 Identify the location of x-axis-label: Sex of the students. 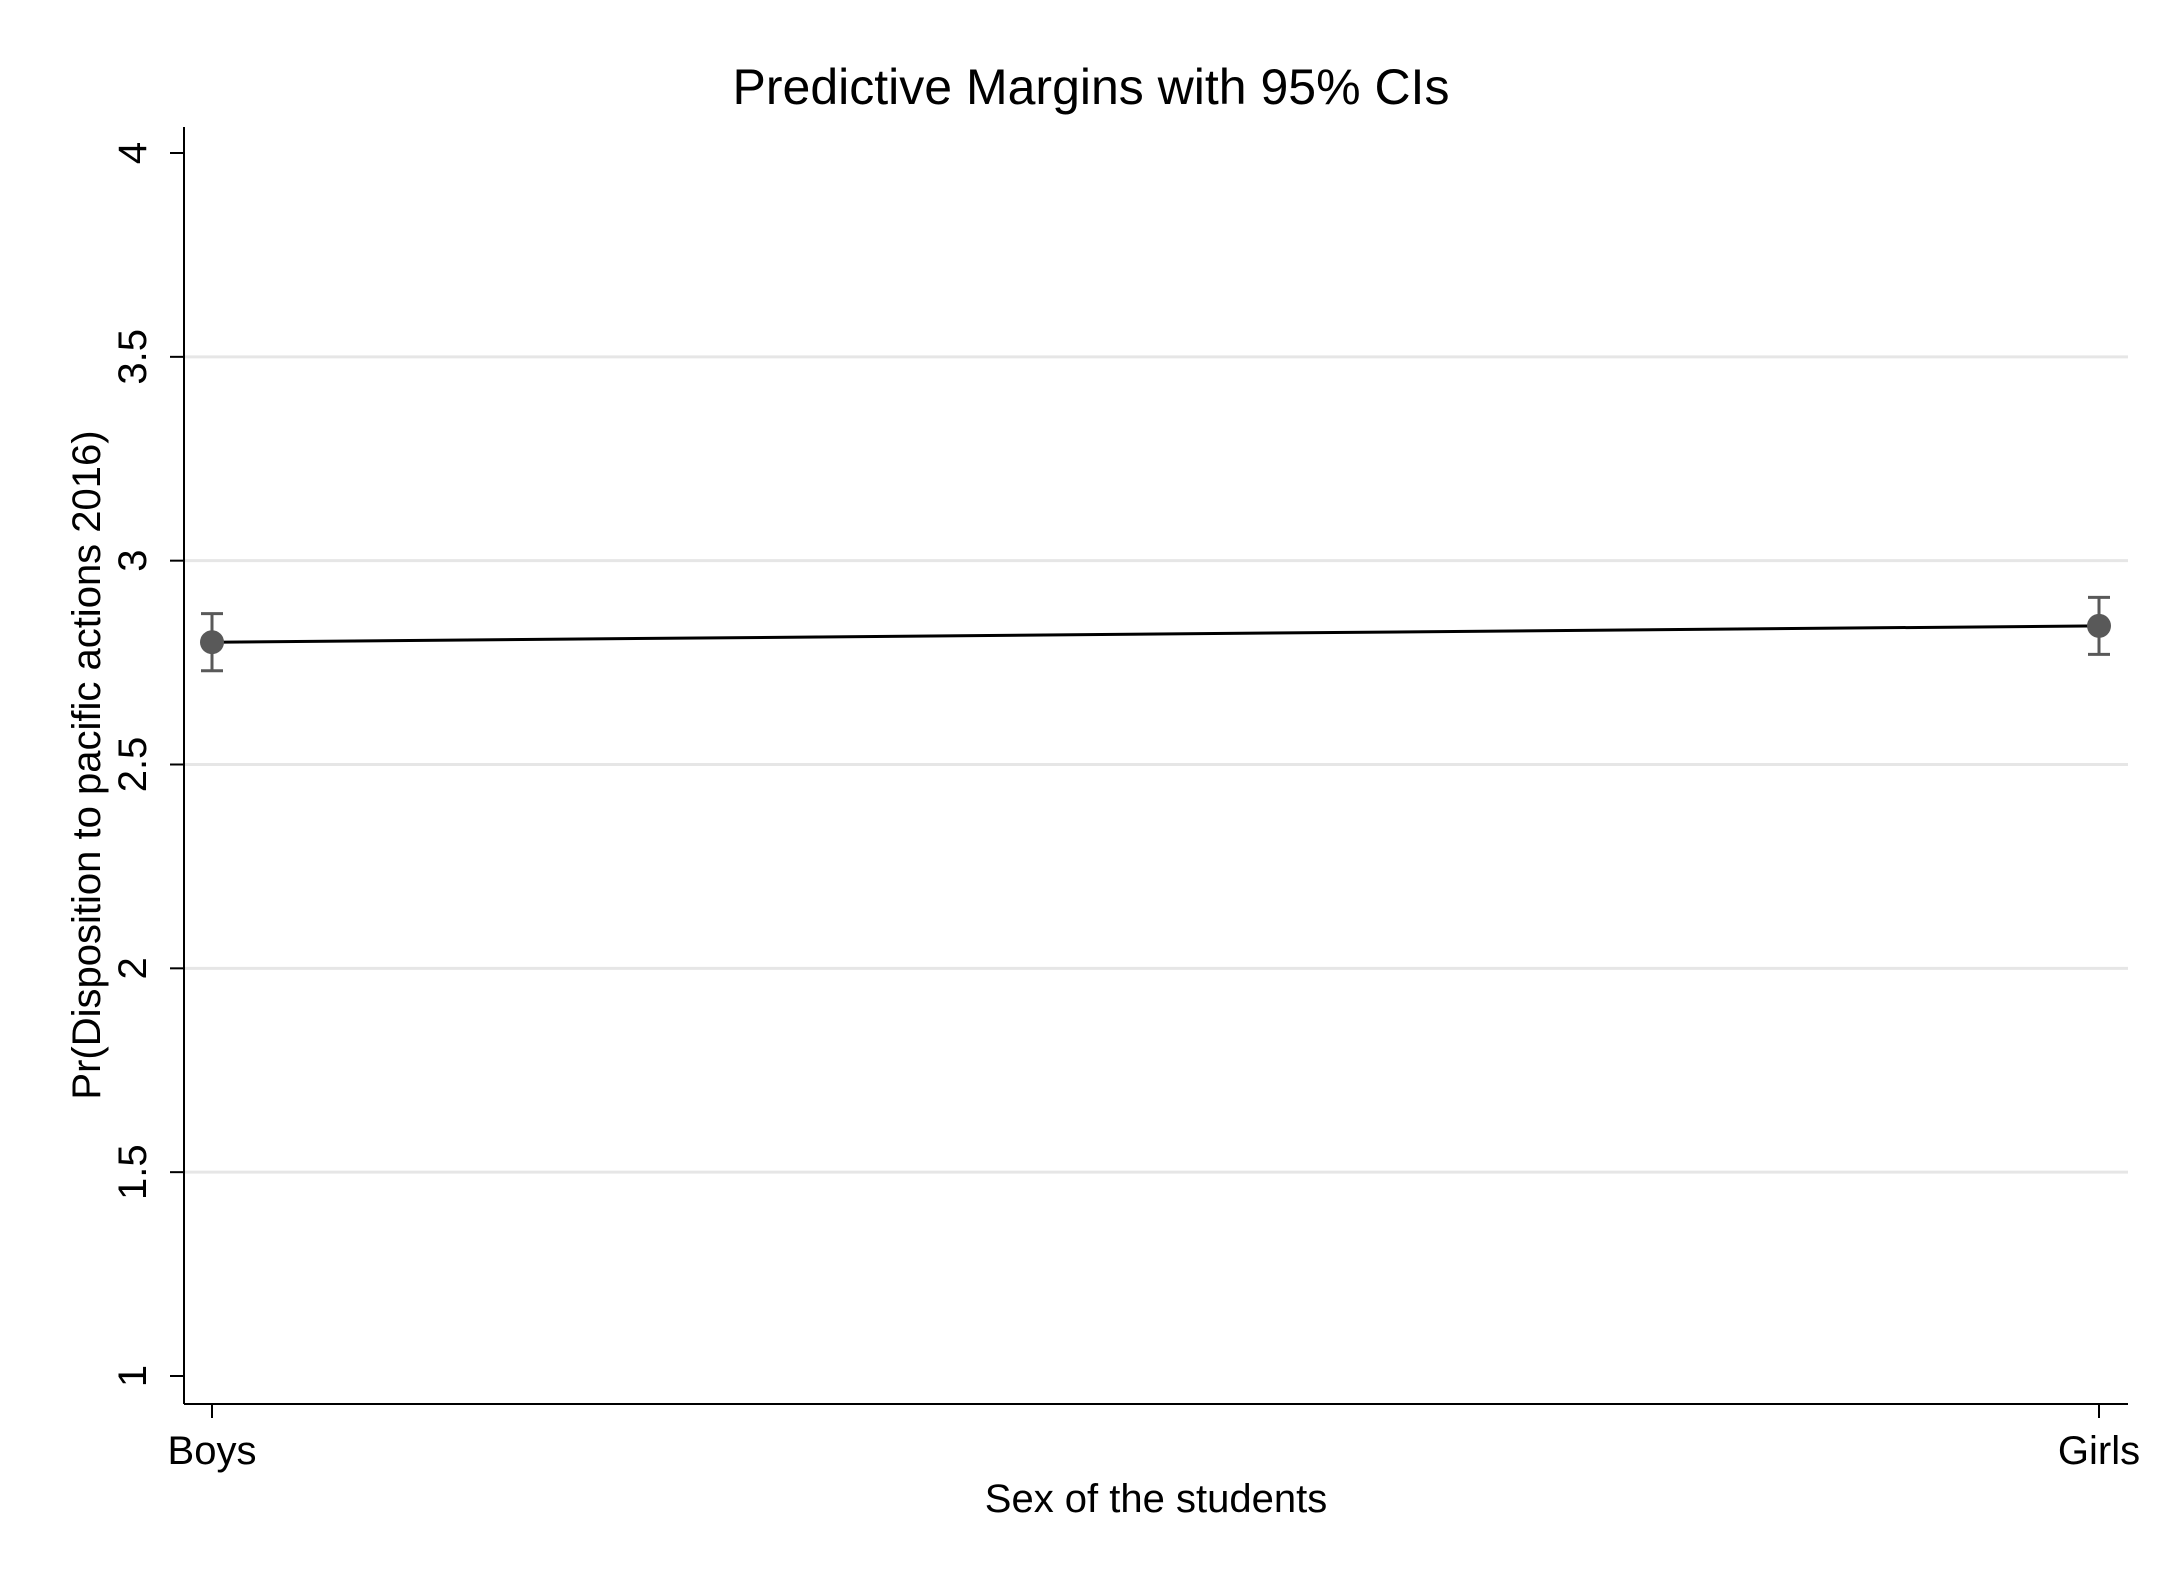
(1156, 1499).